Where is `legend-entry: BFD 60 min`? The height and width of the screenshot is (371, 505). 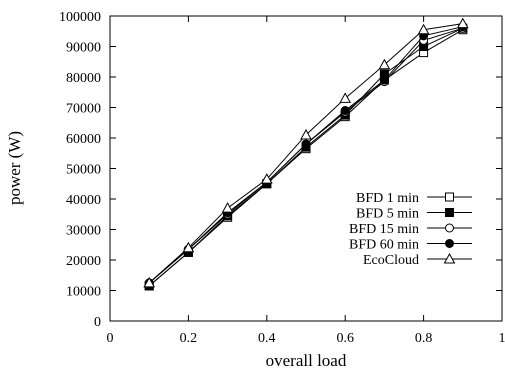
legend-entry: BFD 60 min is located at coordinates (410, 245).